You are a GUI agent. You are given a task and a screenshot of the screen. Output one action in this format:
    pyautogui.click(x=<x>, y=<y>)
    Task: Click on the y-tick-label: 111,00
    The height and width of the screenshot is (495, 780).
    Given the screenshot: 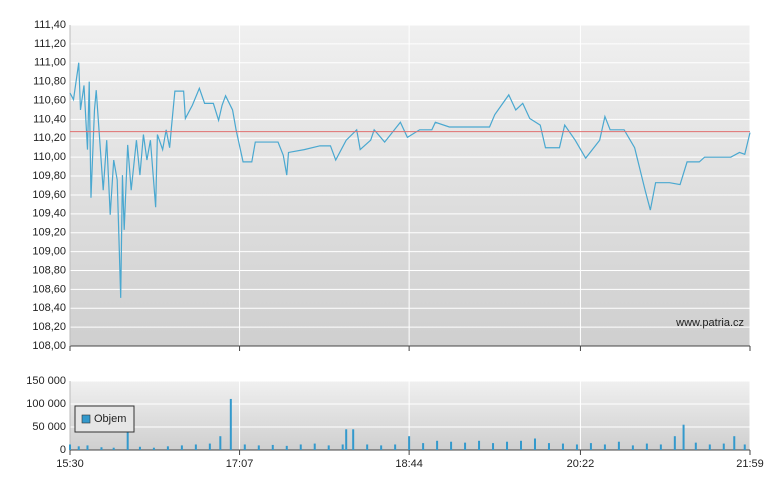 What is the action you would take?
    pyautogui.click(x=50, y=63)
    